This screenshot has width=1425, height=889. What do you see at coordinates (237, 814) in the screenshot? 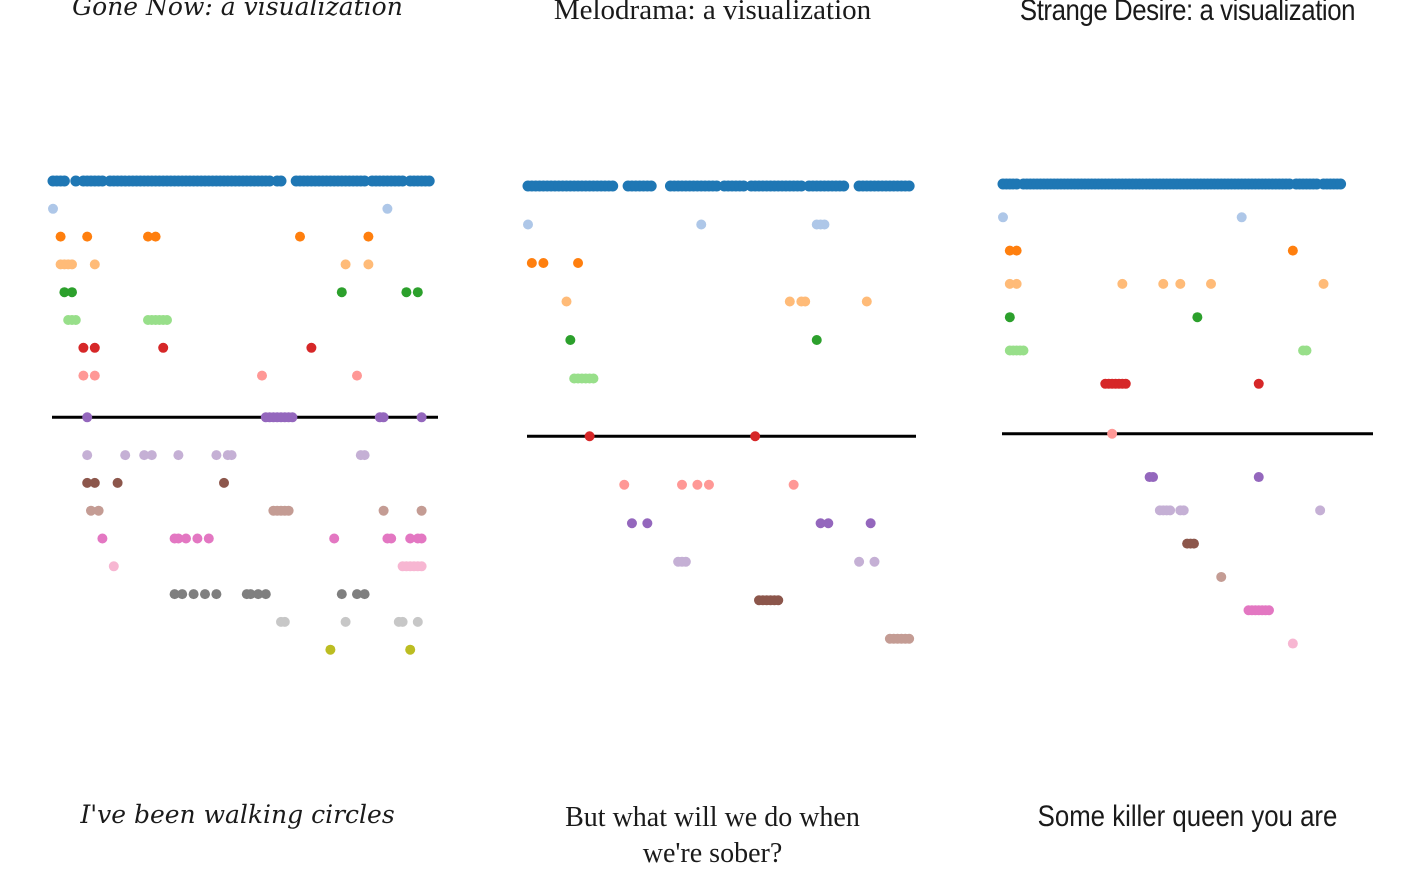
I see `panel-caption: I've been walking circles` at bounding box center [237, 814].